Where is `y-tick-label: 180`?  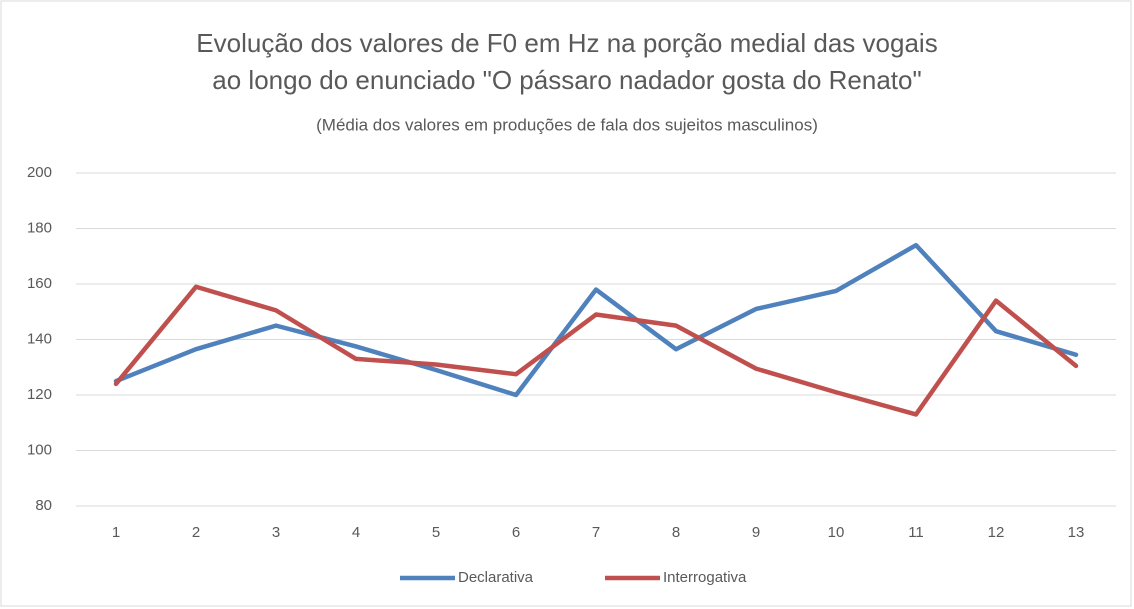
y-tick-label: 180 is located at coordinates (39, 227).